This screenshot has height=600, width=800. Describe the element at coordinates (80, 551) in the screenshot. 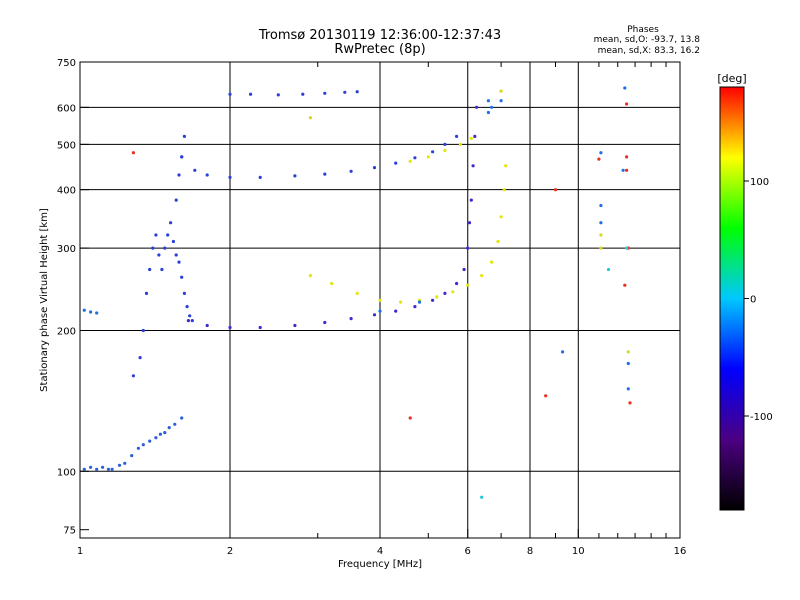

I see `x-tick-label: 1` at that location.